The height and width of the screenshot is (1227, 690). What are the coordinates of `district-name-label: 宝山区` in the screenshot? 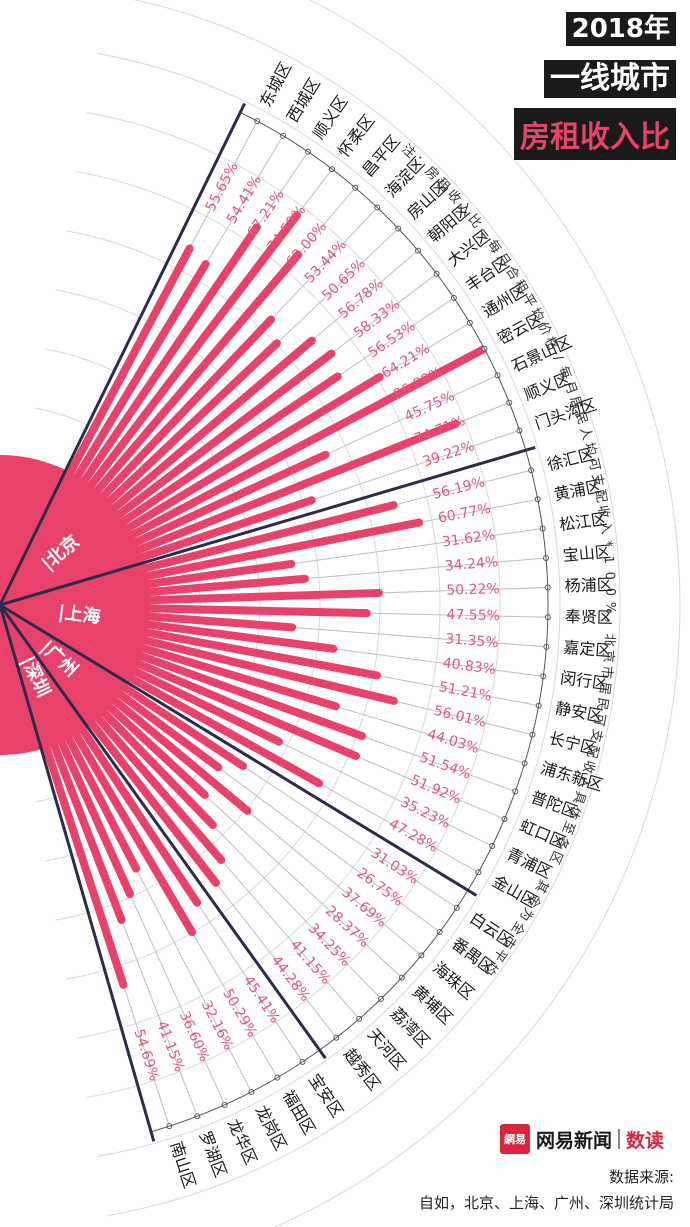 It's located at (586, 553).